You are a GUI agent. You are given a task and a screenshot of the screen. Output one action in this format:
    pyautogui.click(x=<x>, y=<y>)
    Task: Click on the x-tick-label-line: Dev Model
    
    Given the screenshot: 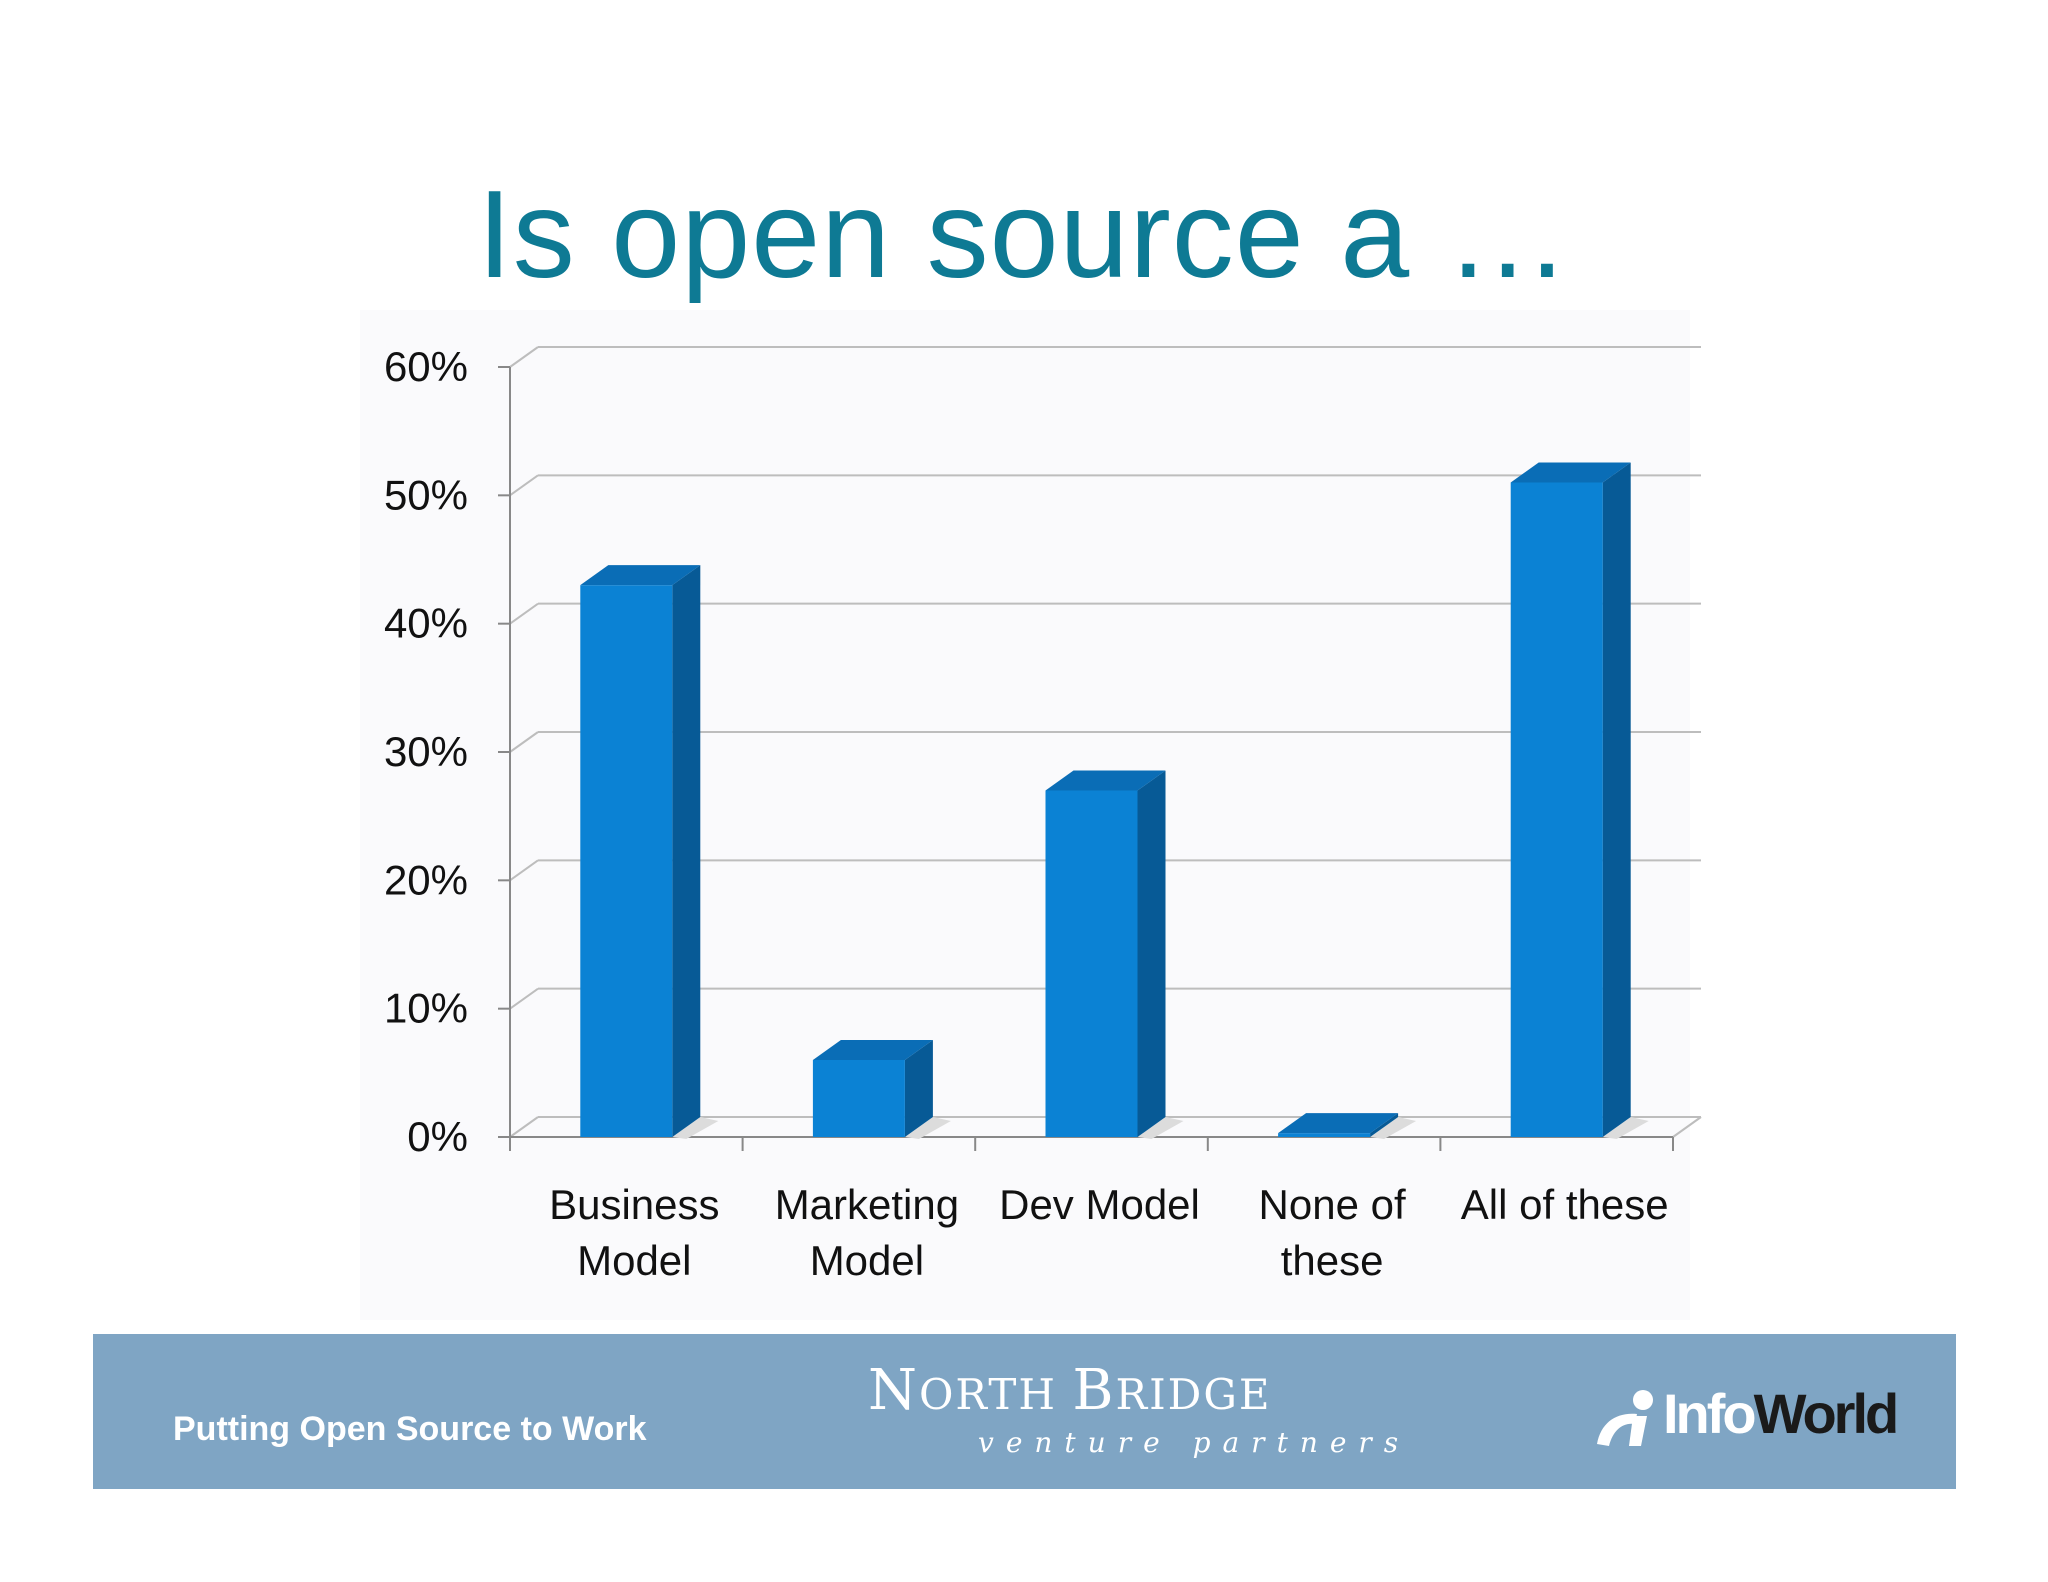 What is the action you would take?
    pyautogui.click(x=1099, y=1204)
    